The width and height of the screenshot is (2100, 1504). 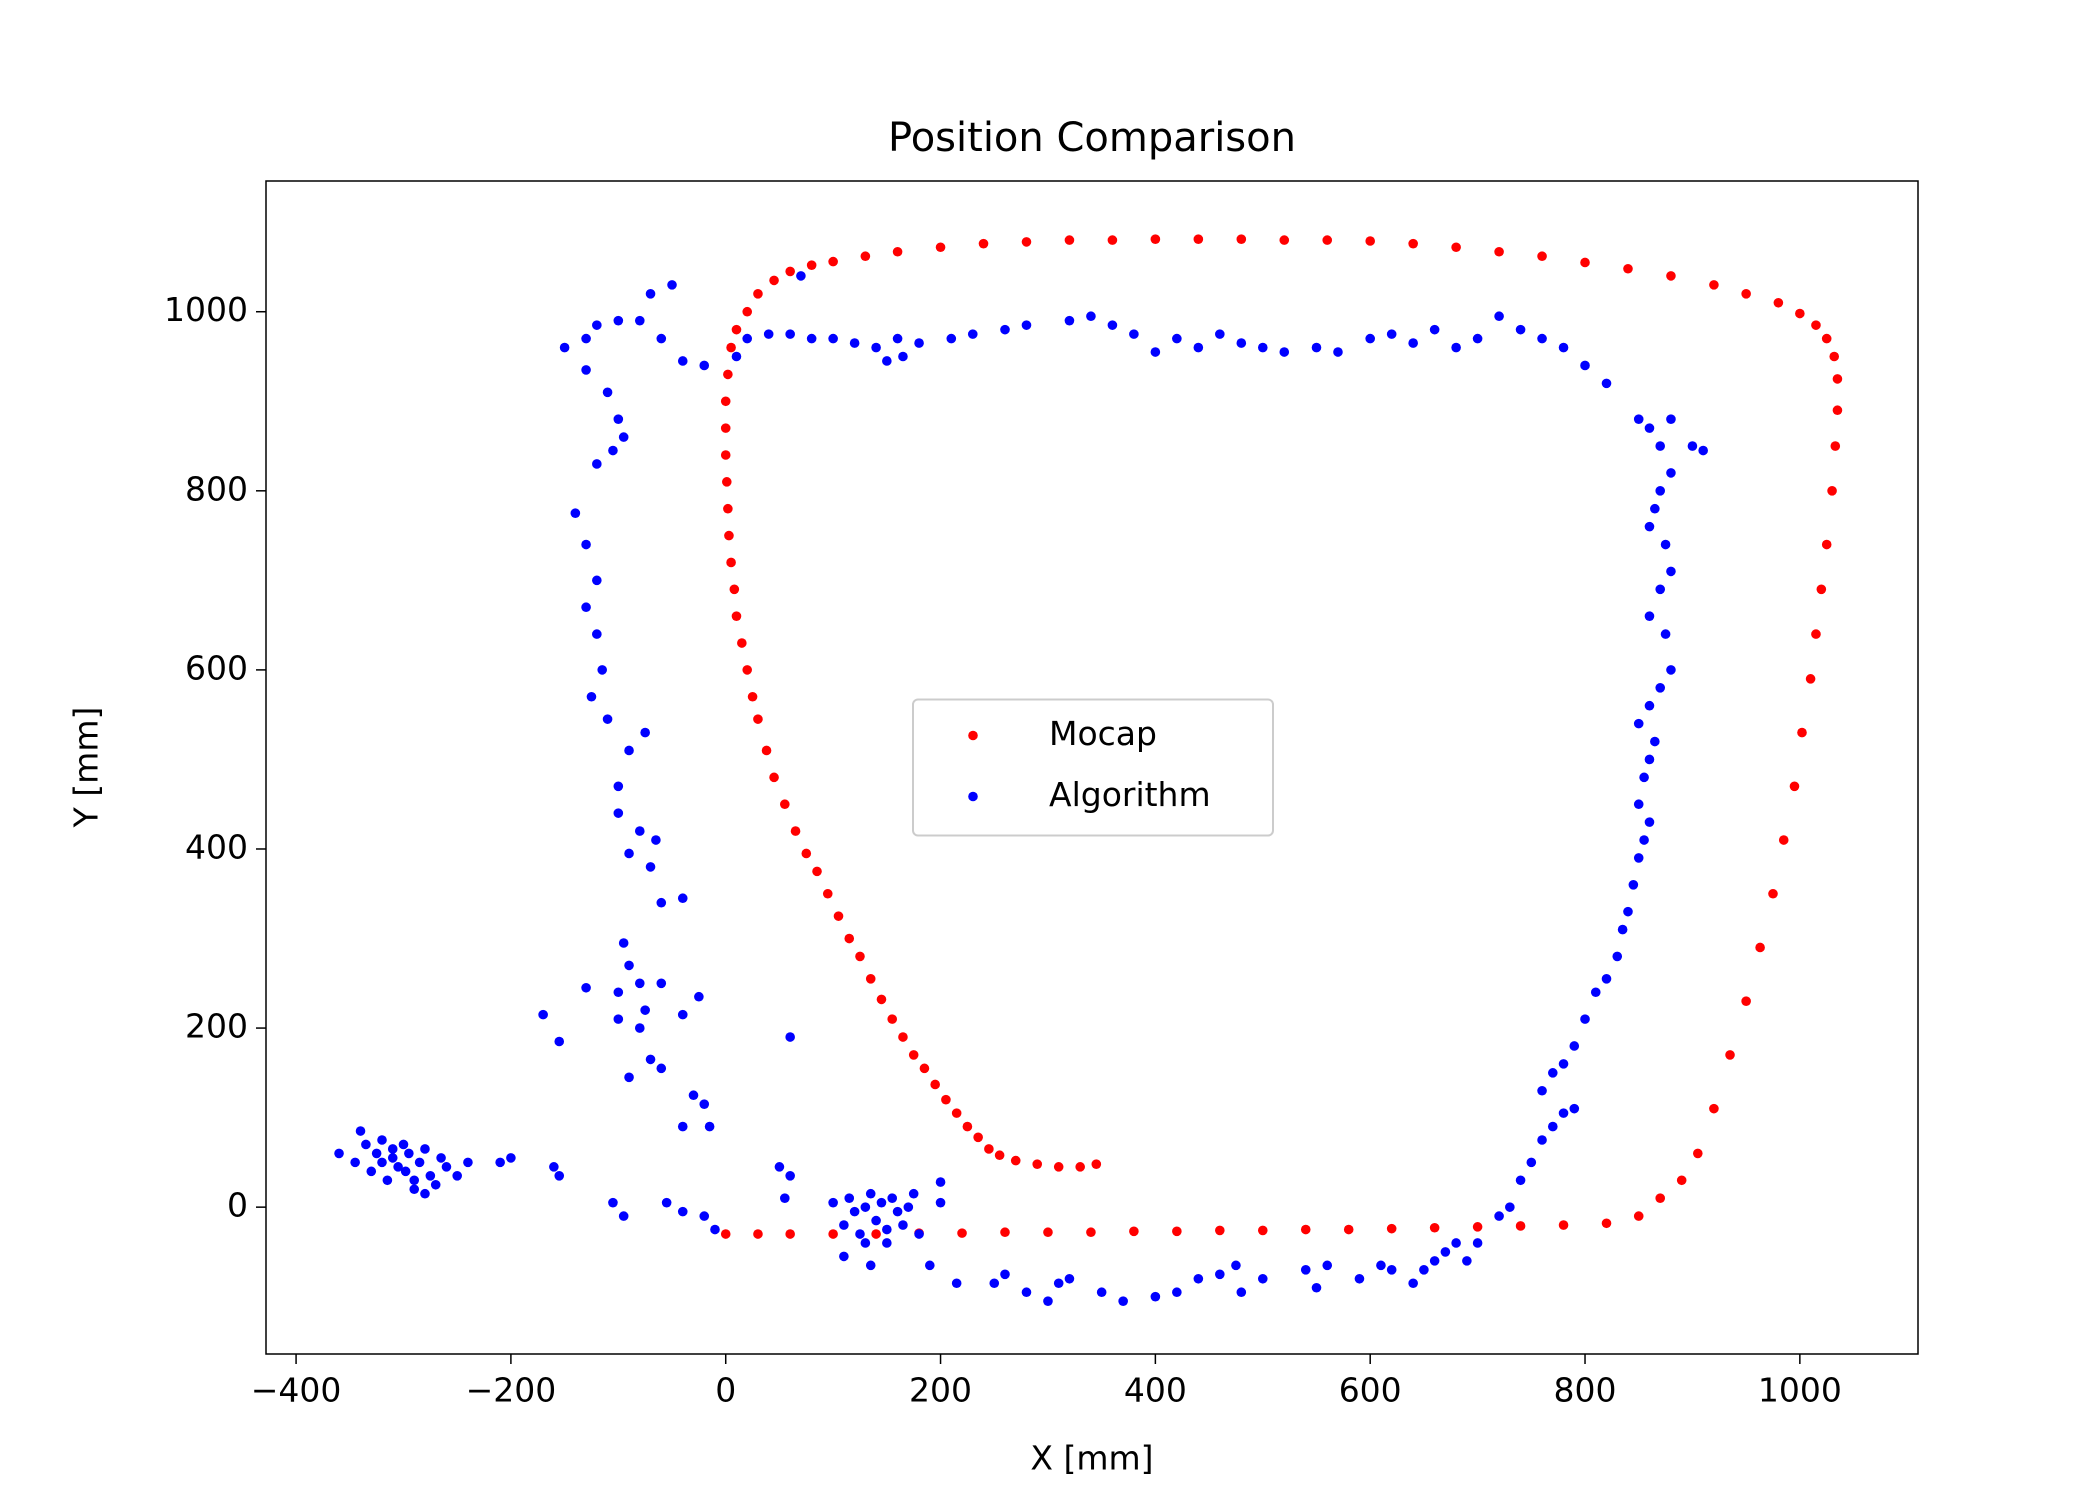 What do you see at coordinates (1130, 794) in the screenshot?
I see `legend-label: Algorithm` at bounding box center [1130, 794].